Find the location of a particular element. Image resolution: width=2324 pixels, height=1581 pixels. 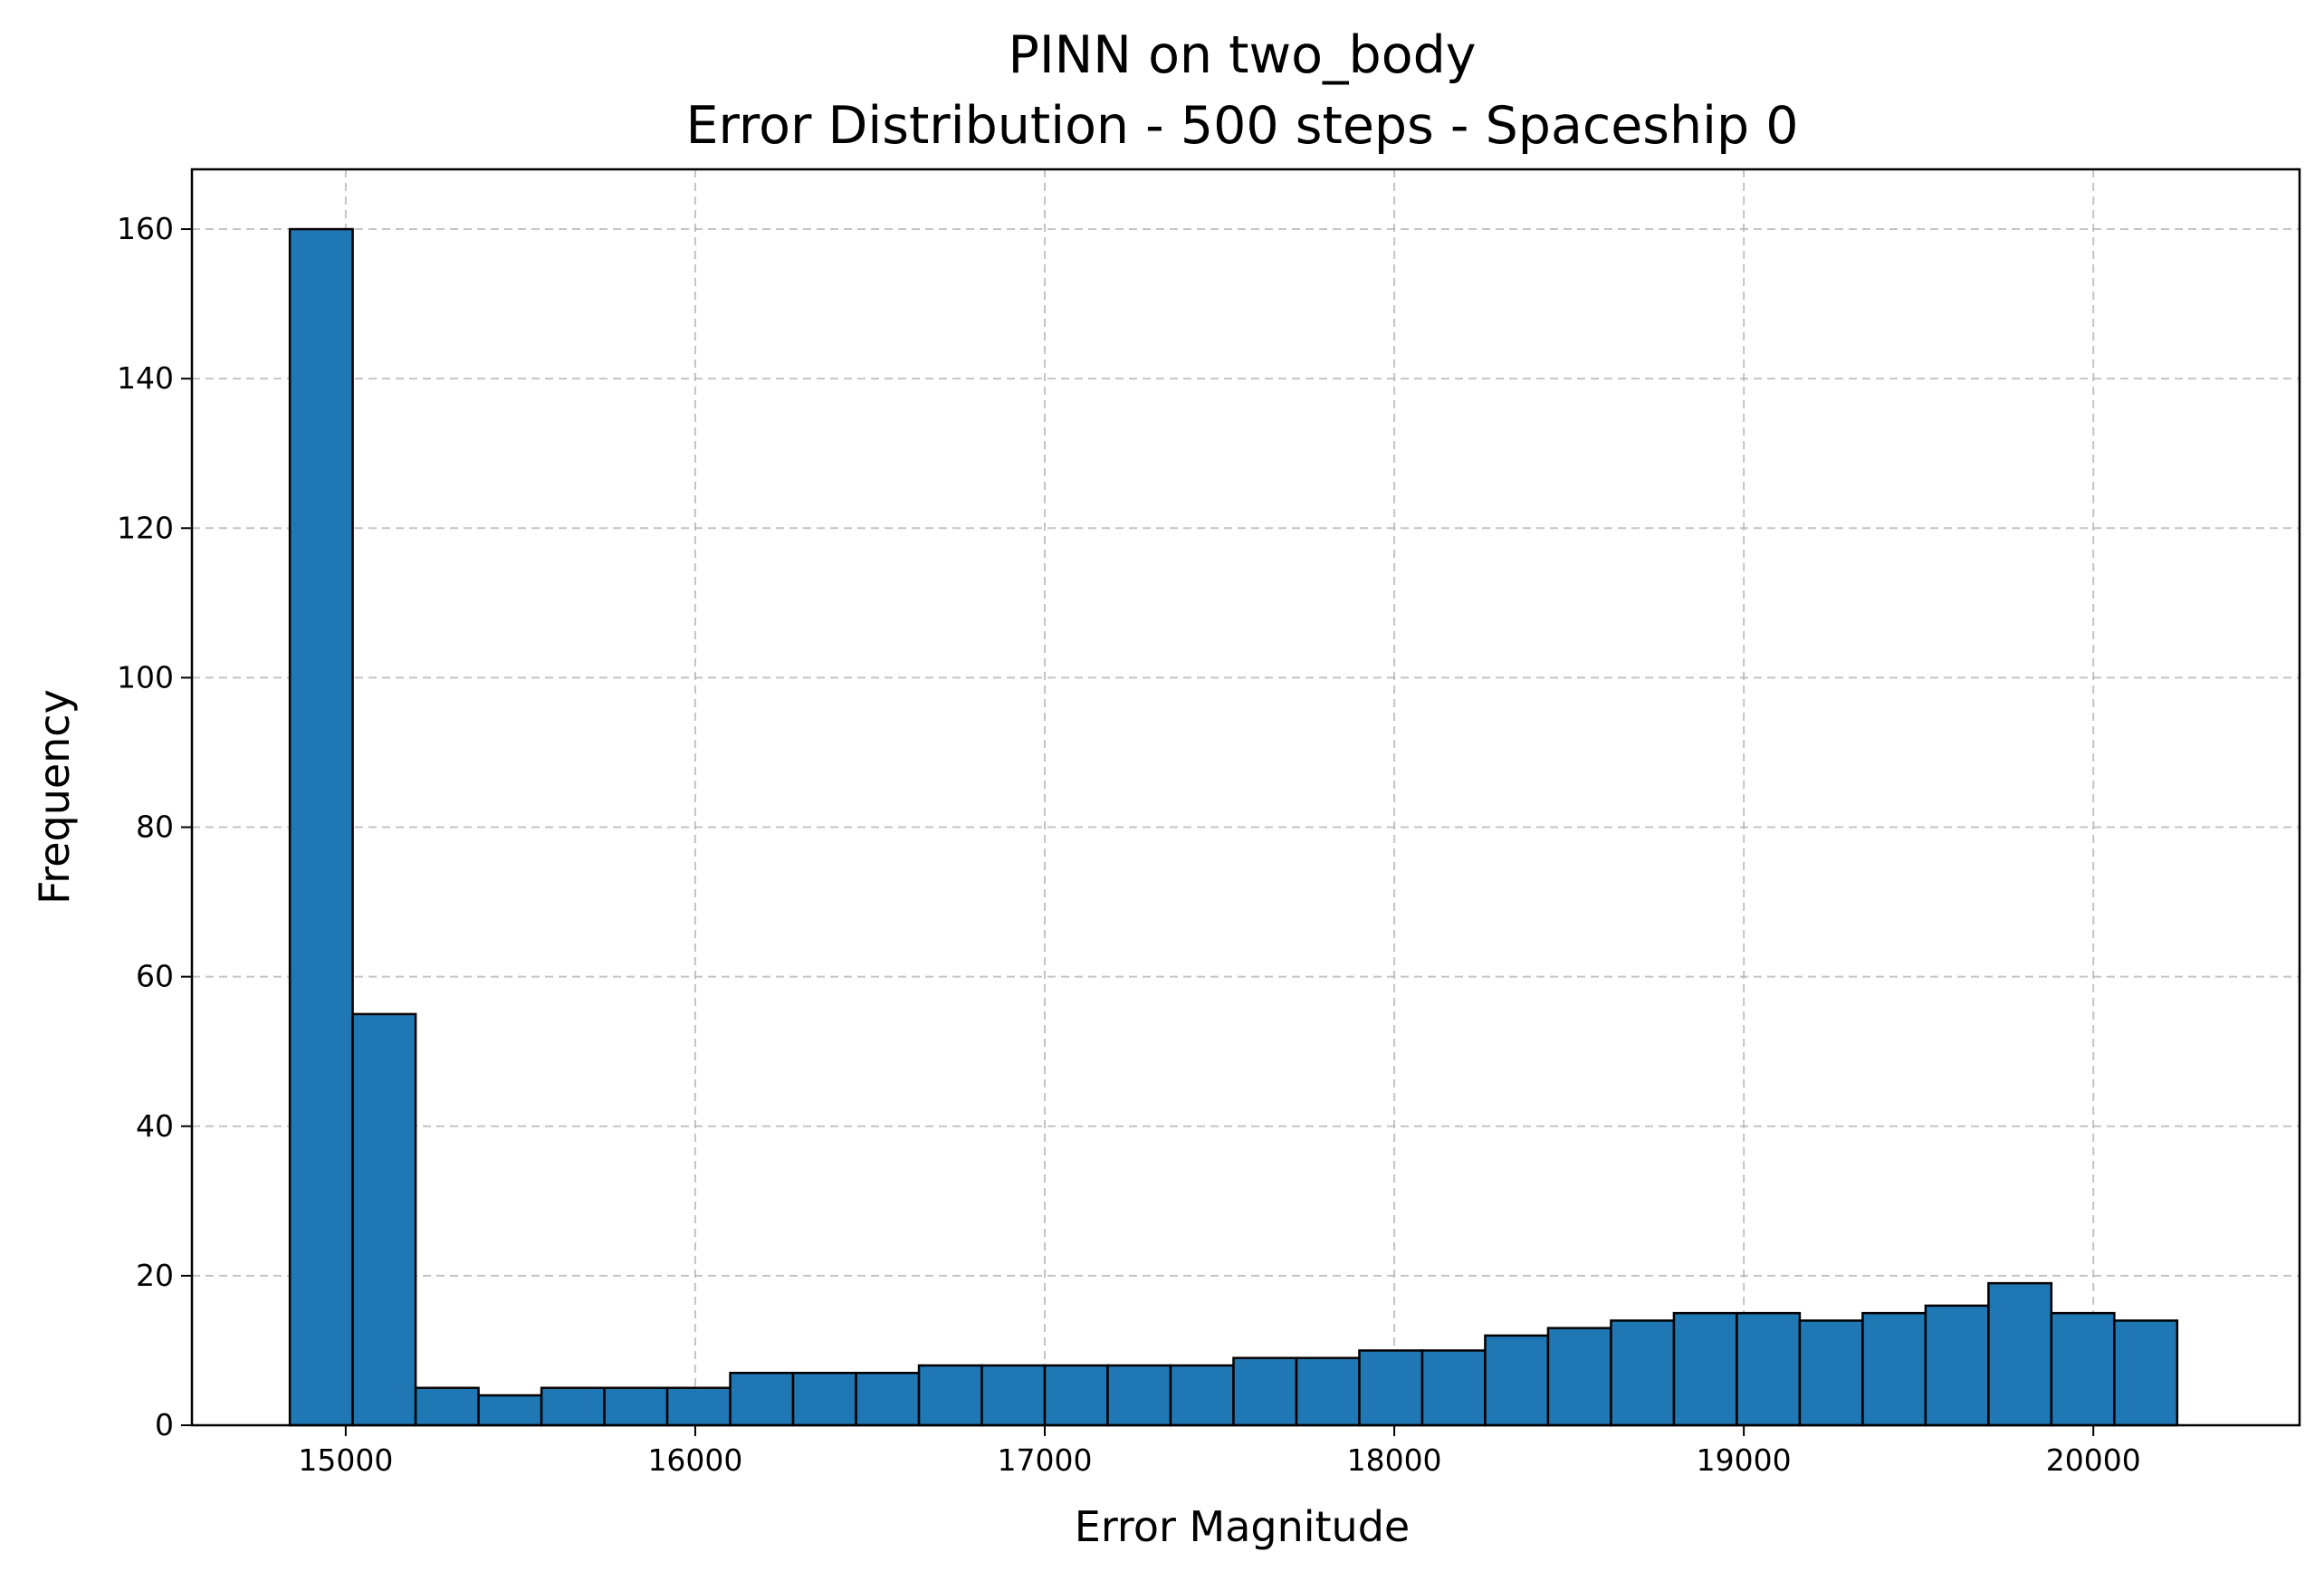

y-tick-label: 160 is located at coordinates (145, 228).